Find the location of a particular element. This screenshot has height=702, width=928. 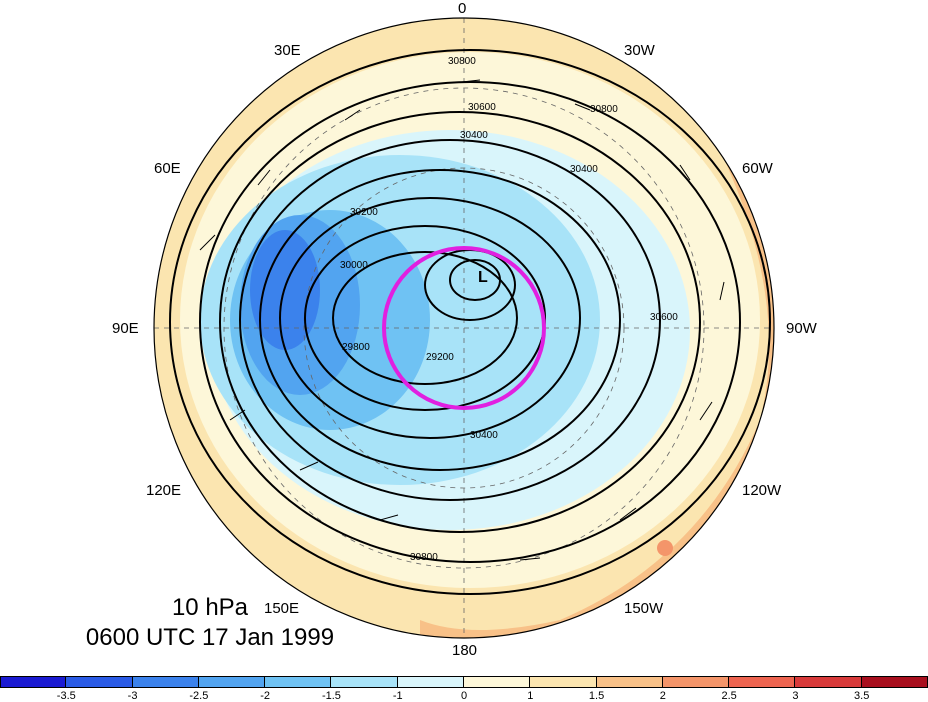

lon-label-180: 180 is located at coordinates (465, 650).